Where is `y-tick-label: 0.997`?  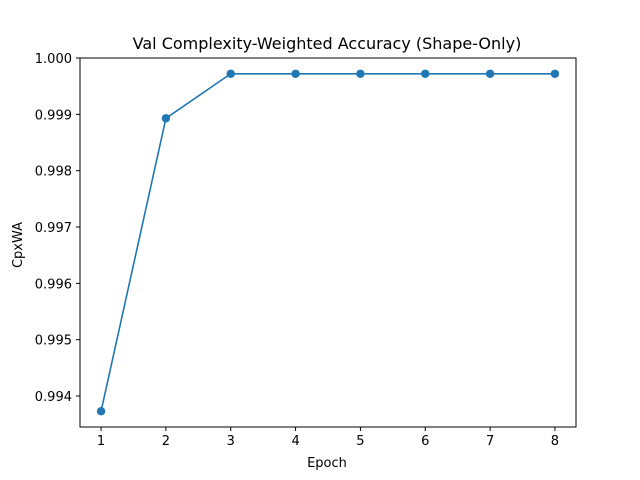 y-tick-label: 0.997 is located at coordinates (53, 228).